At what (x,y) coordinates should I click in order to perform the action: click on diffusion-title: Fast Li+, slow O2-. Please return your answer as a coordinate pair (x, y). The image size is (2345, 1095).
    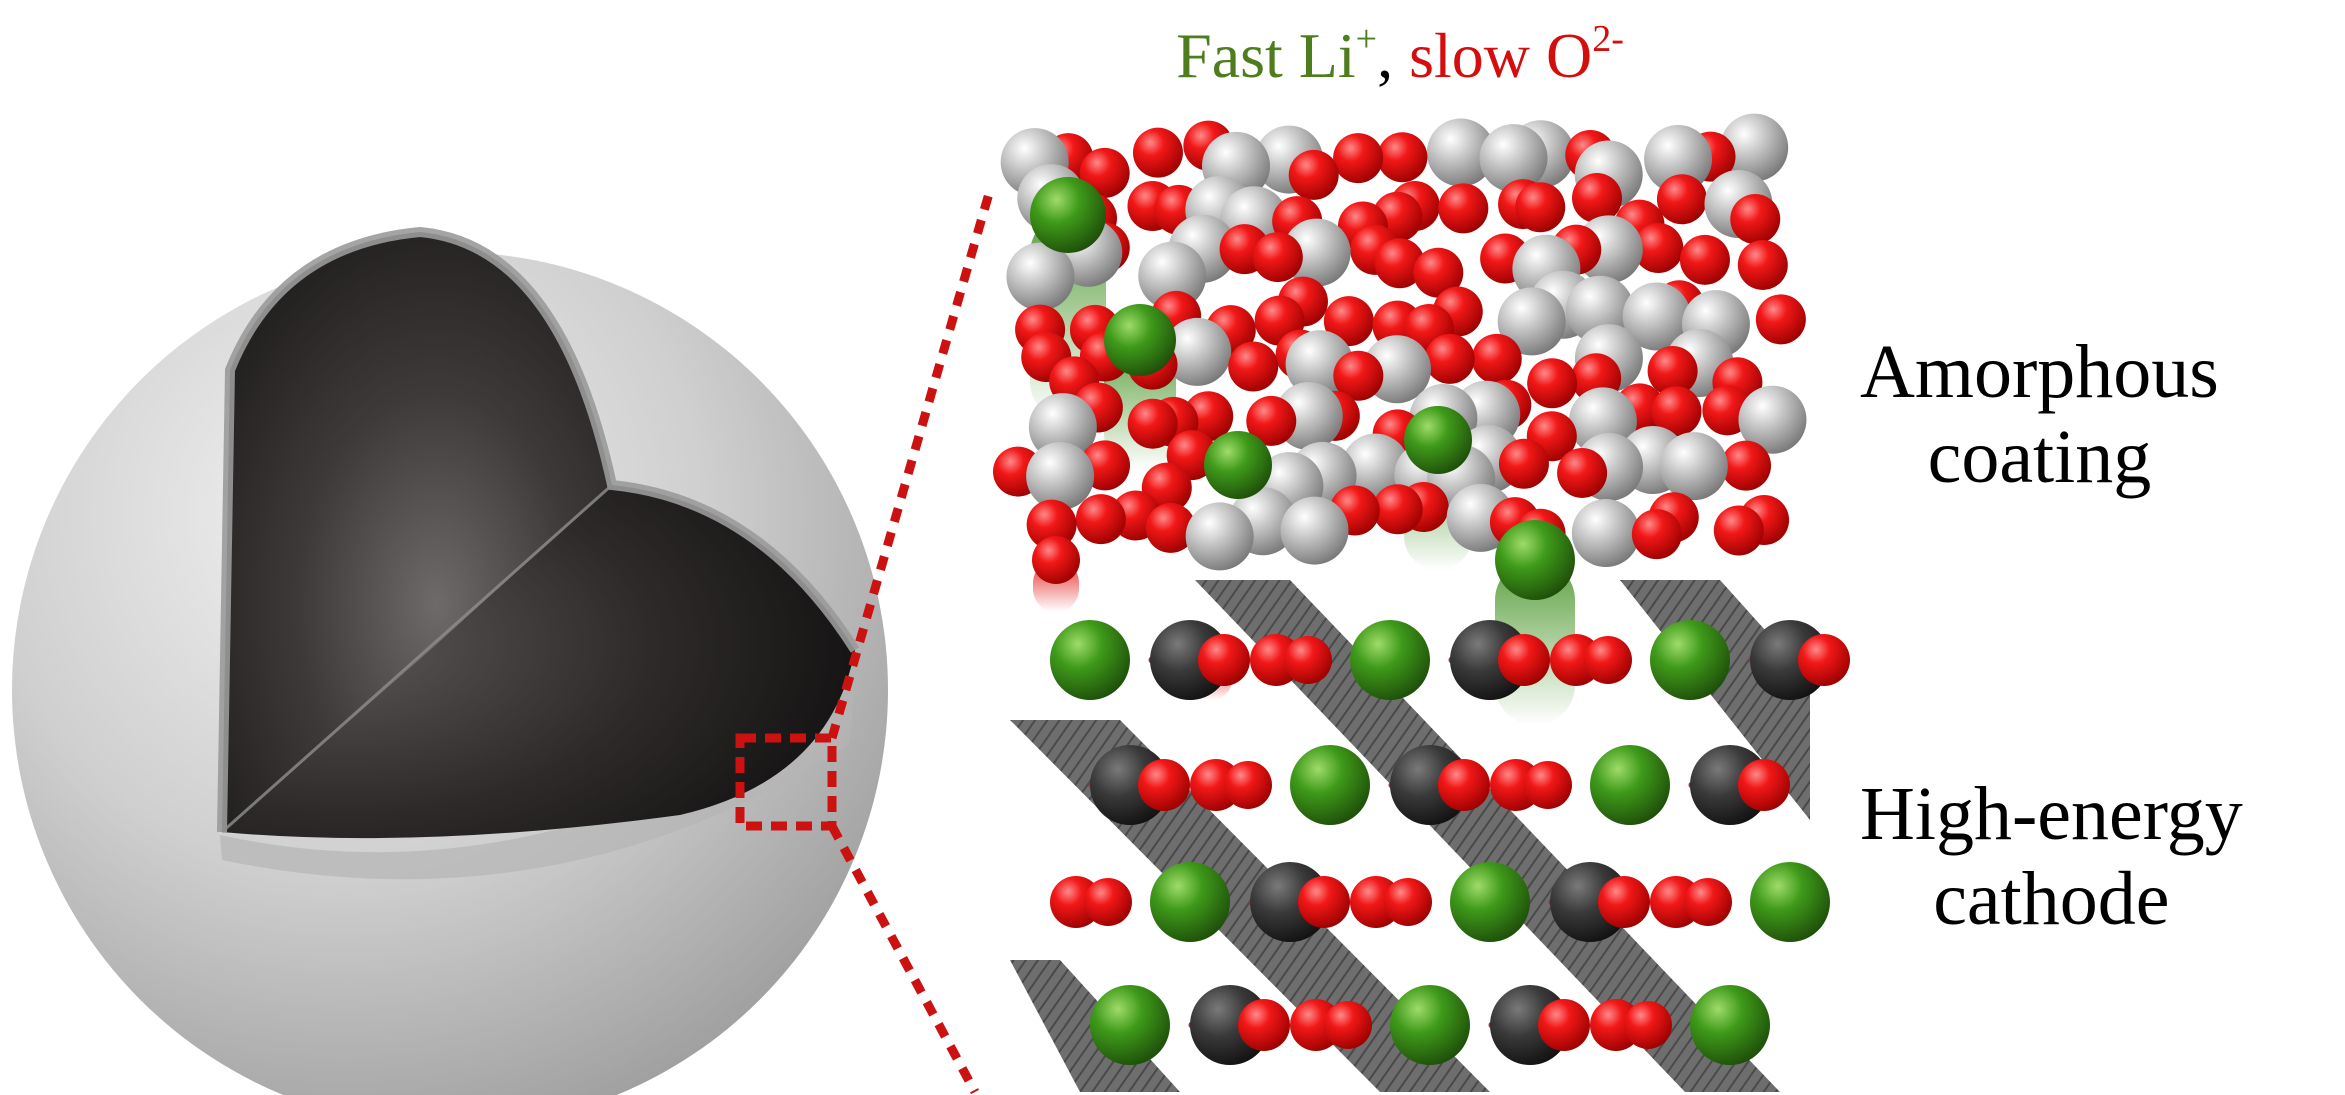
    Looking at the image, I should click on (1400, 56).